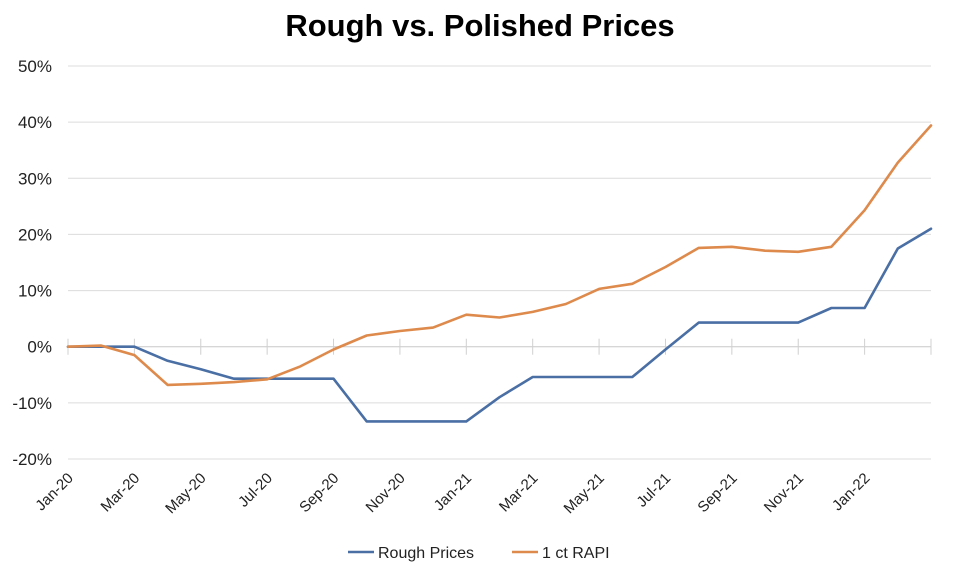 The image size is (960, 576). Describe the element at coordinates (185, 493) in the screenshot. I see `x-tick-label: May-20` at that location.